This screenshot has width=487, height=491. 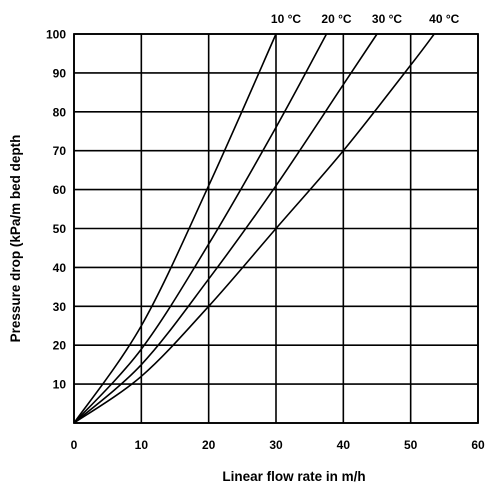 What do you see at coordinates (478, 445) in the screenshot?
I see `x-tick-label: 60` at bounding box center [478, 445].